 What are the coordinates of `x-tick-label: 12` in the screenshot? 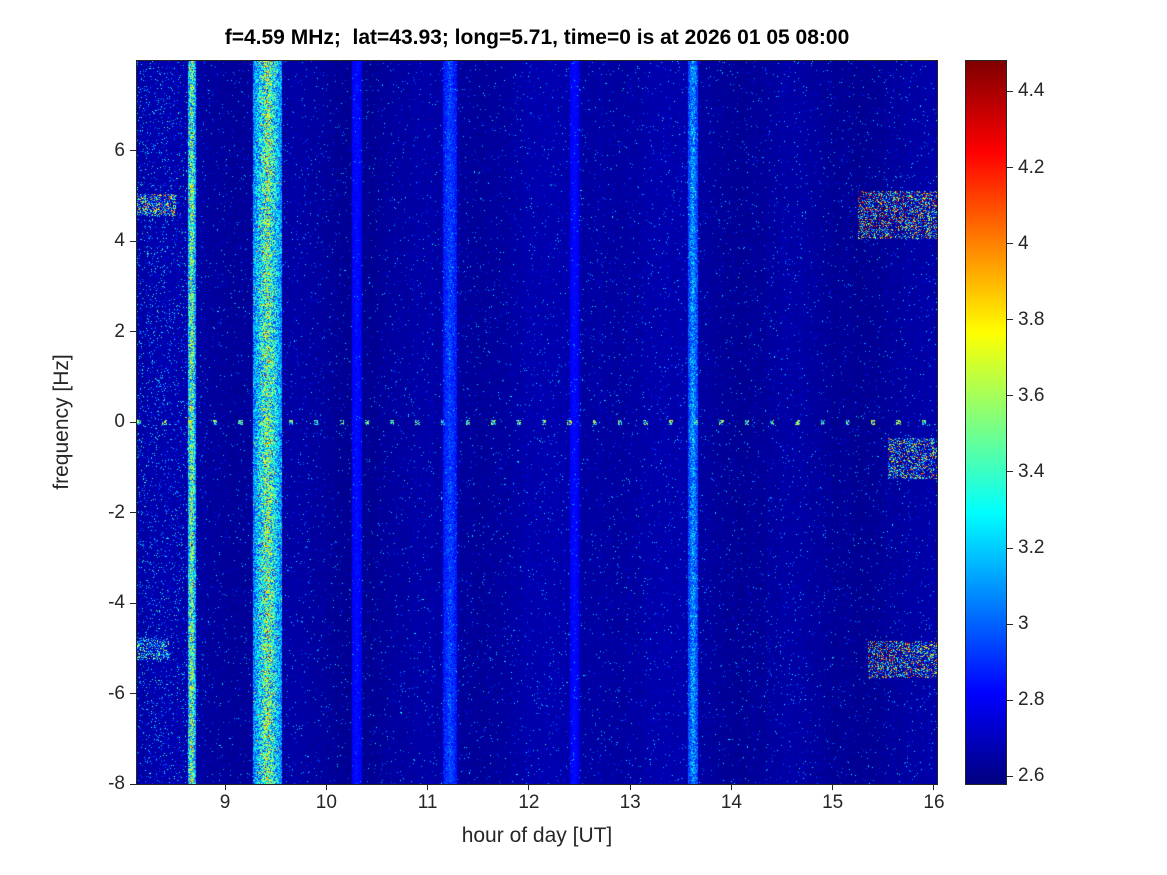 It's located at (529, 802).